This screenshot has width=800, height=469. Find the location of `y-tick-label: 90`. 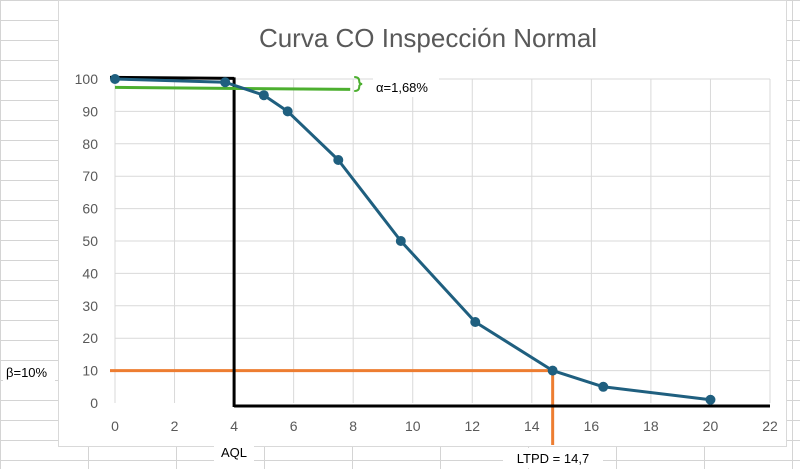

y-tick-label: 90 is located at coordinates (90, 111).